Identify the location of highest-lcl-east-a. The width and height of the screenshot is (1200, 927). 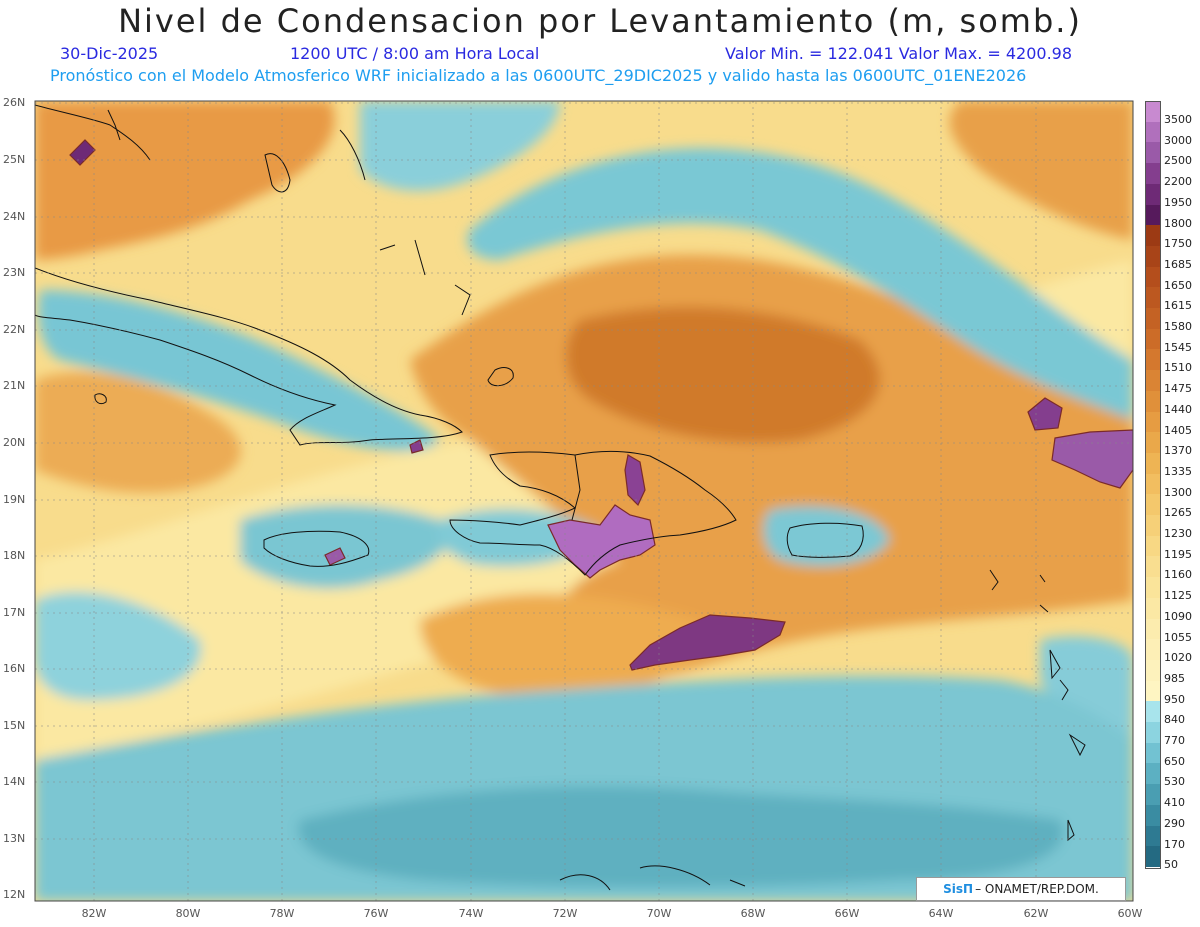
(1092, 459).